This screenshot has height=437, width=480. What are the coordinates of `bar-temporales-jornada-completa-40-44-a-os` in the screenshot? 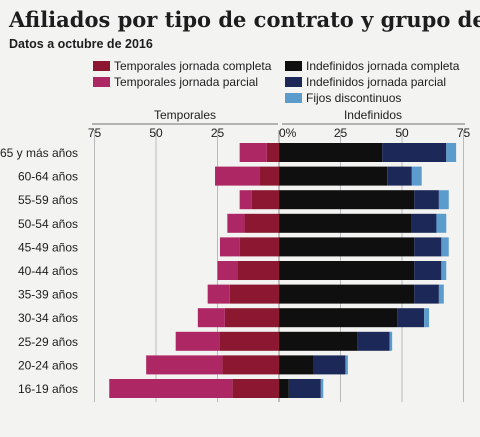 It's located at (258, 270).